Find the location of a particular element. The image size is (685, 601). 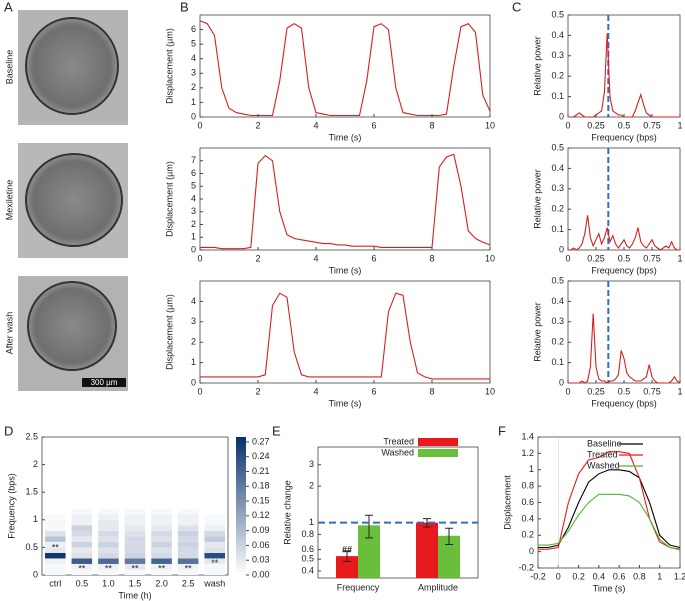

x-axis-label: Frequency (bps) is located at coordinates (624, 270).